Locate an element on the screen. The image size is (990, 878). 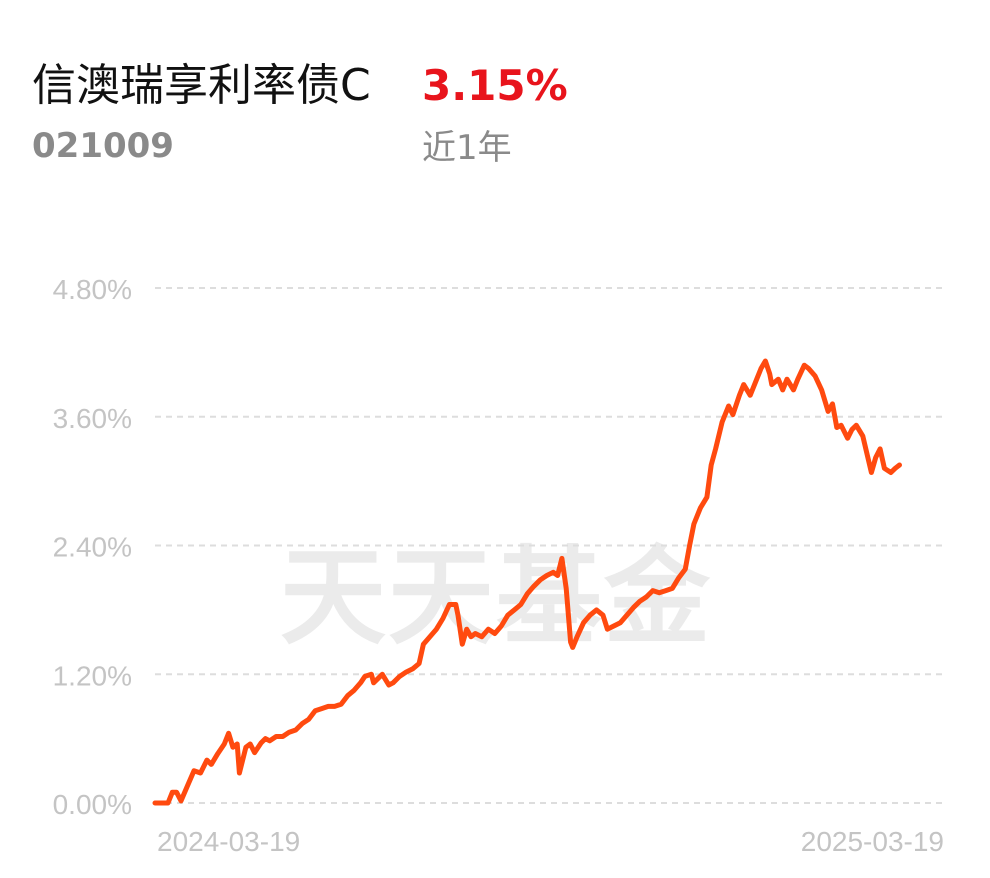
y-tick-label: 2.40% is located at coordinates (92, 547).